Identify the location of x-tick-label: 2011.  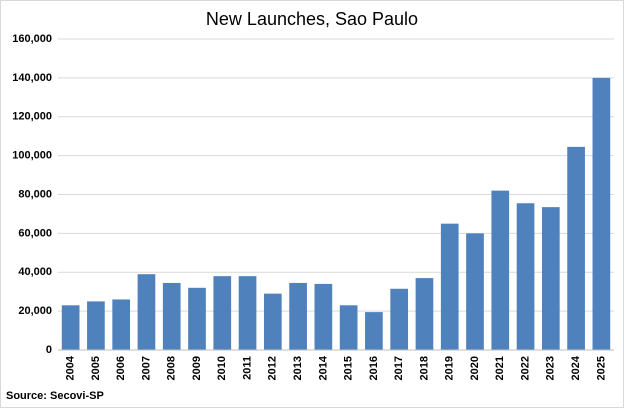
(247, 368).